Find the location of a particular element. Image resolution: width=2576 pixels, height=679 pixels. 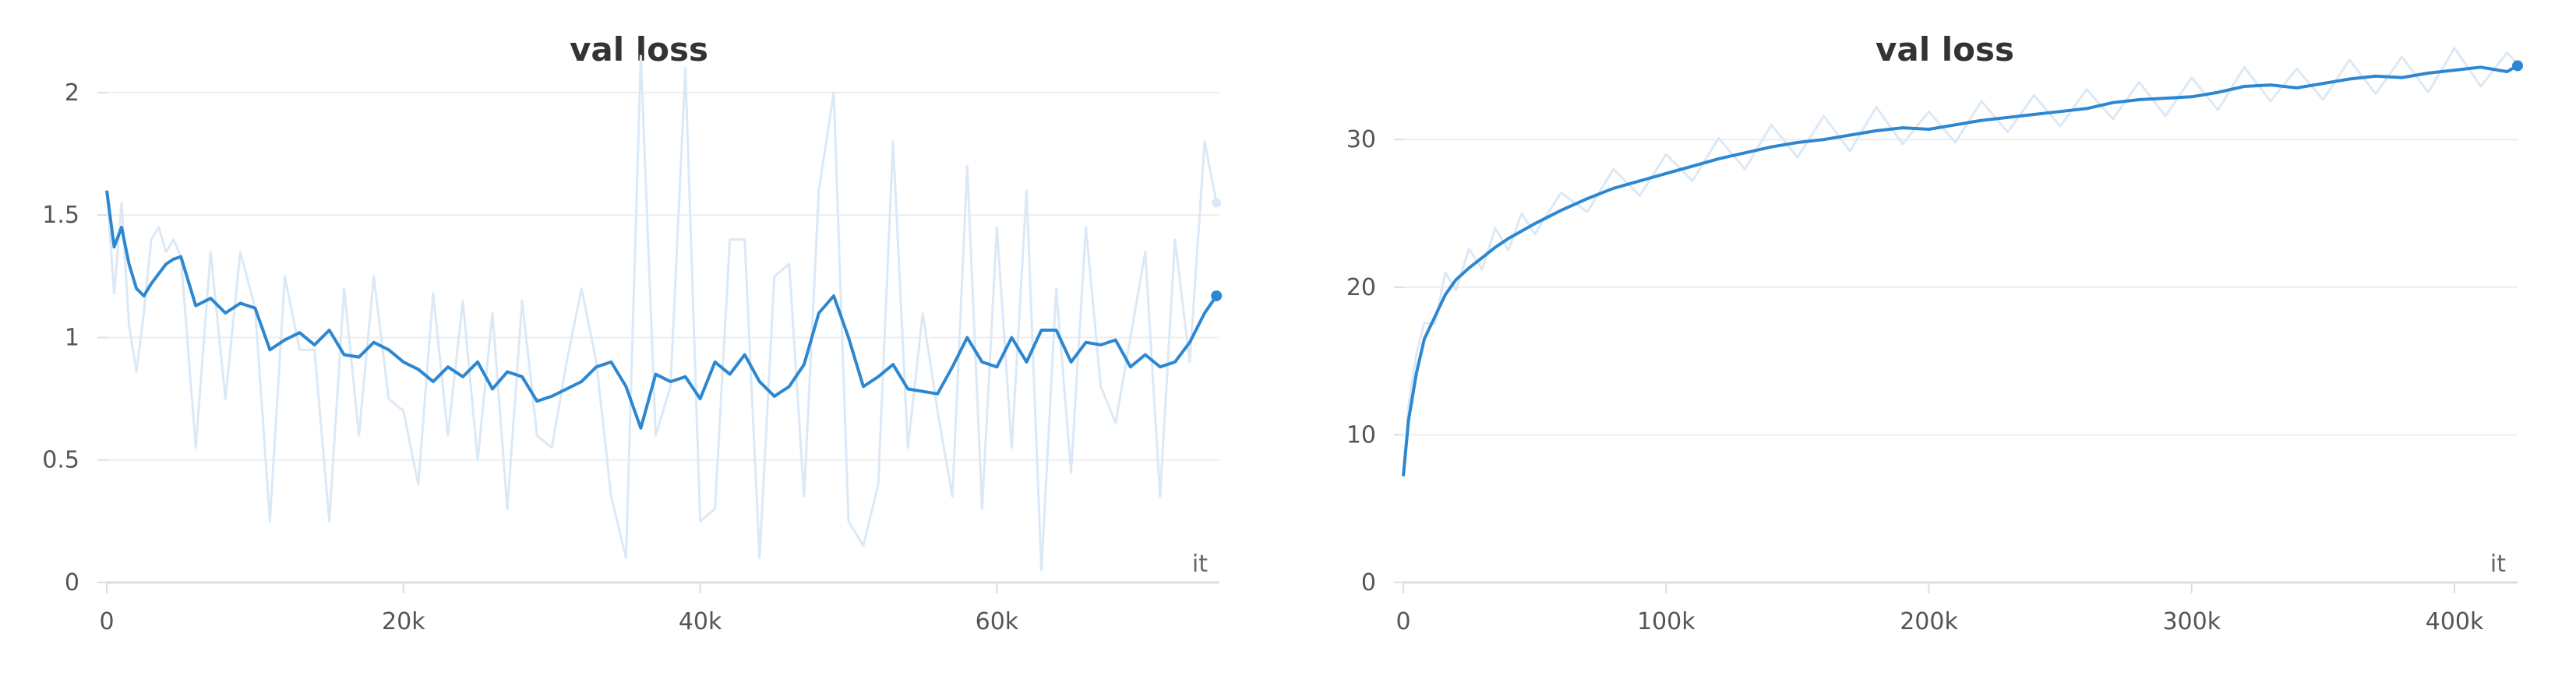

raw-series-endpoint is located at coordinates (1217, 203).